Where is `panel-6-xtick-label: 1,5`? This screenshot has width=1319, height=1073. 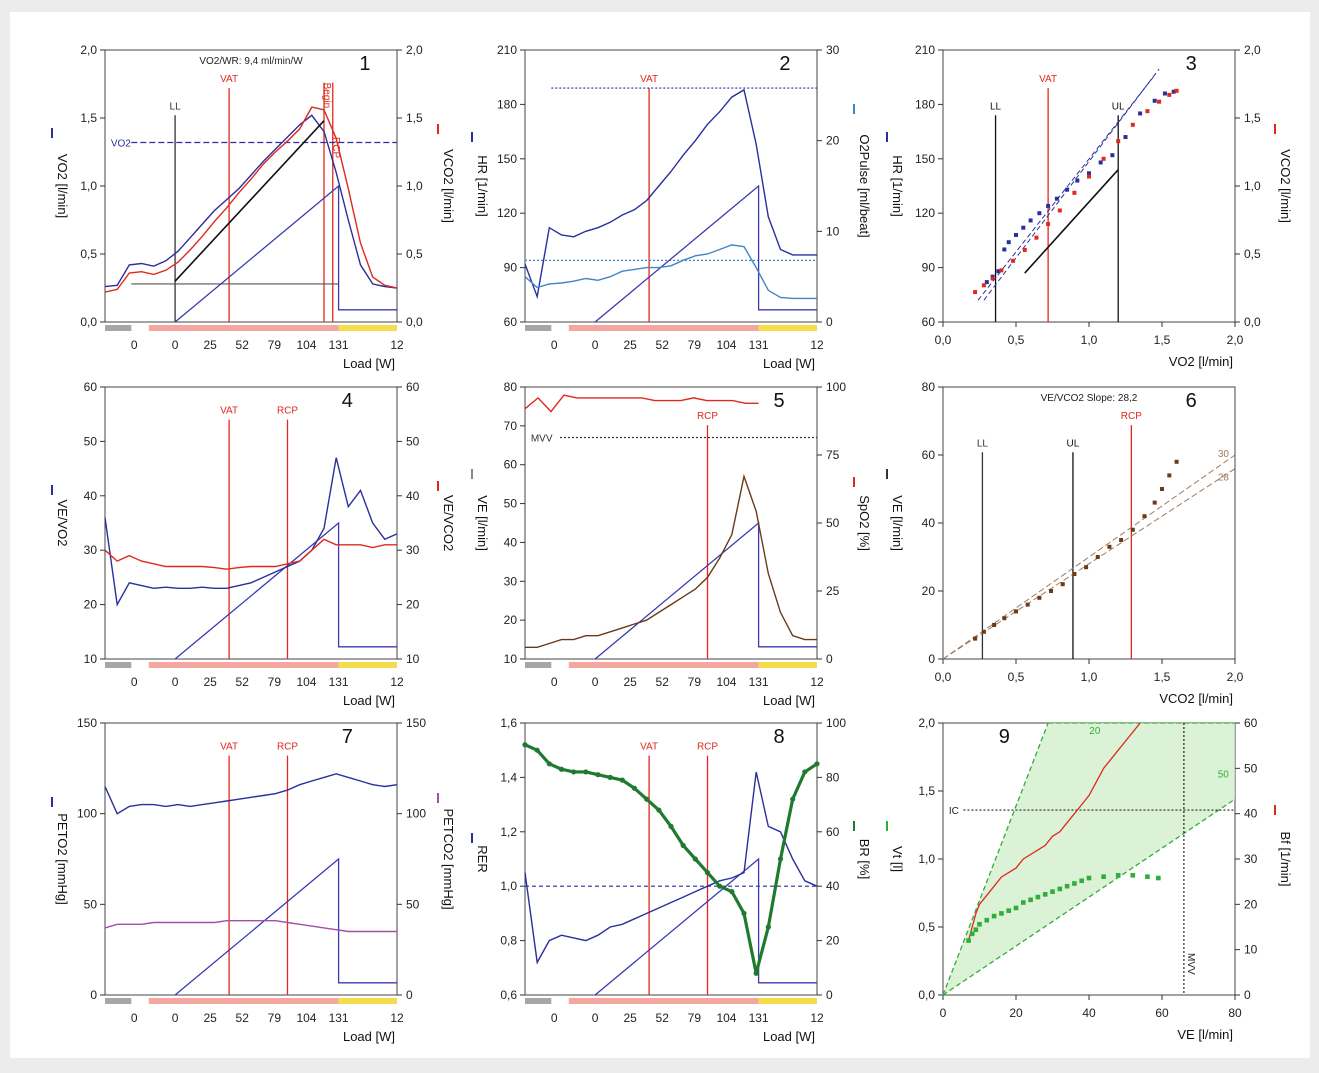 panel-6-xtick-label: 1,5 is located at coordinates (1162, 677).